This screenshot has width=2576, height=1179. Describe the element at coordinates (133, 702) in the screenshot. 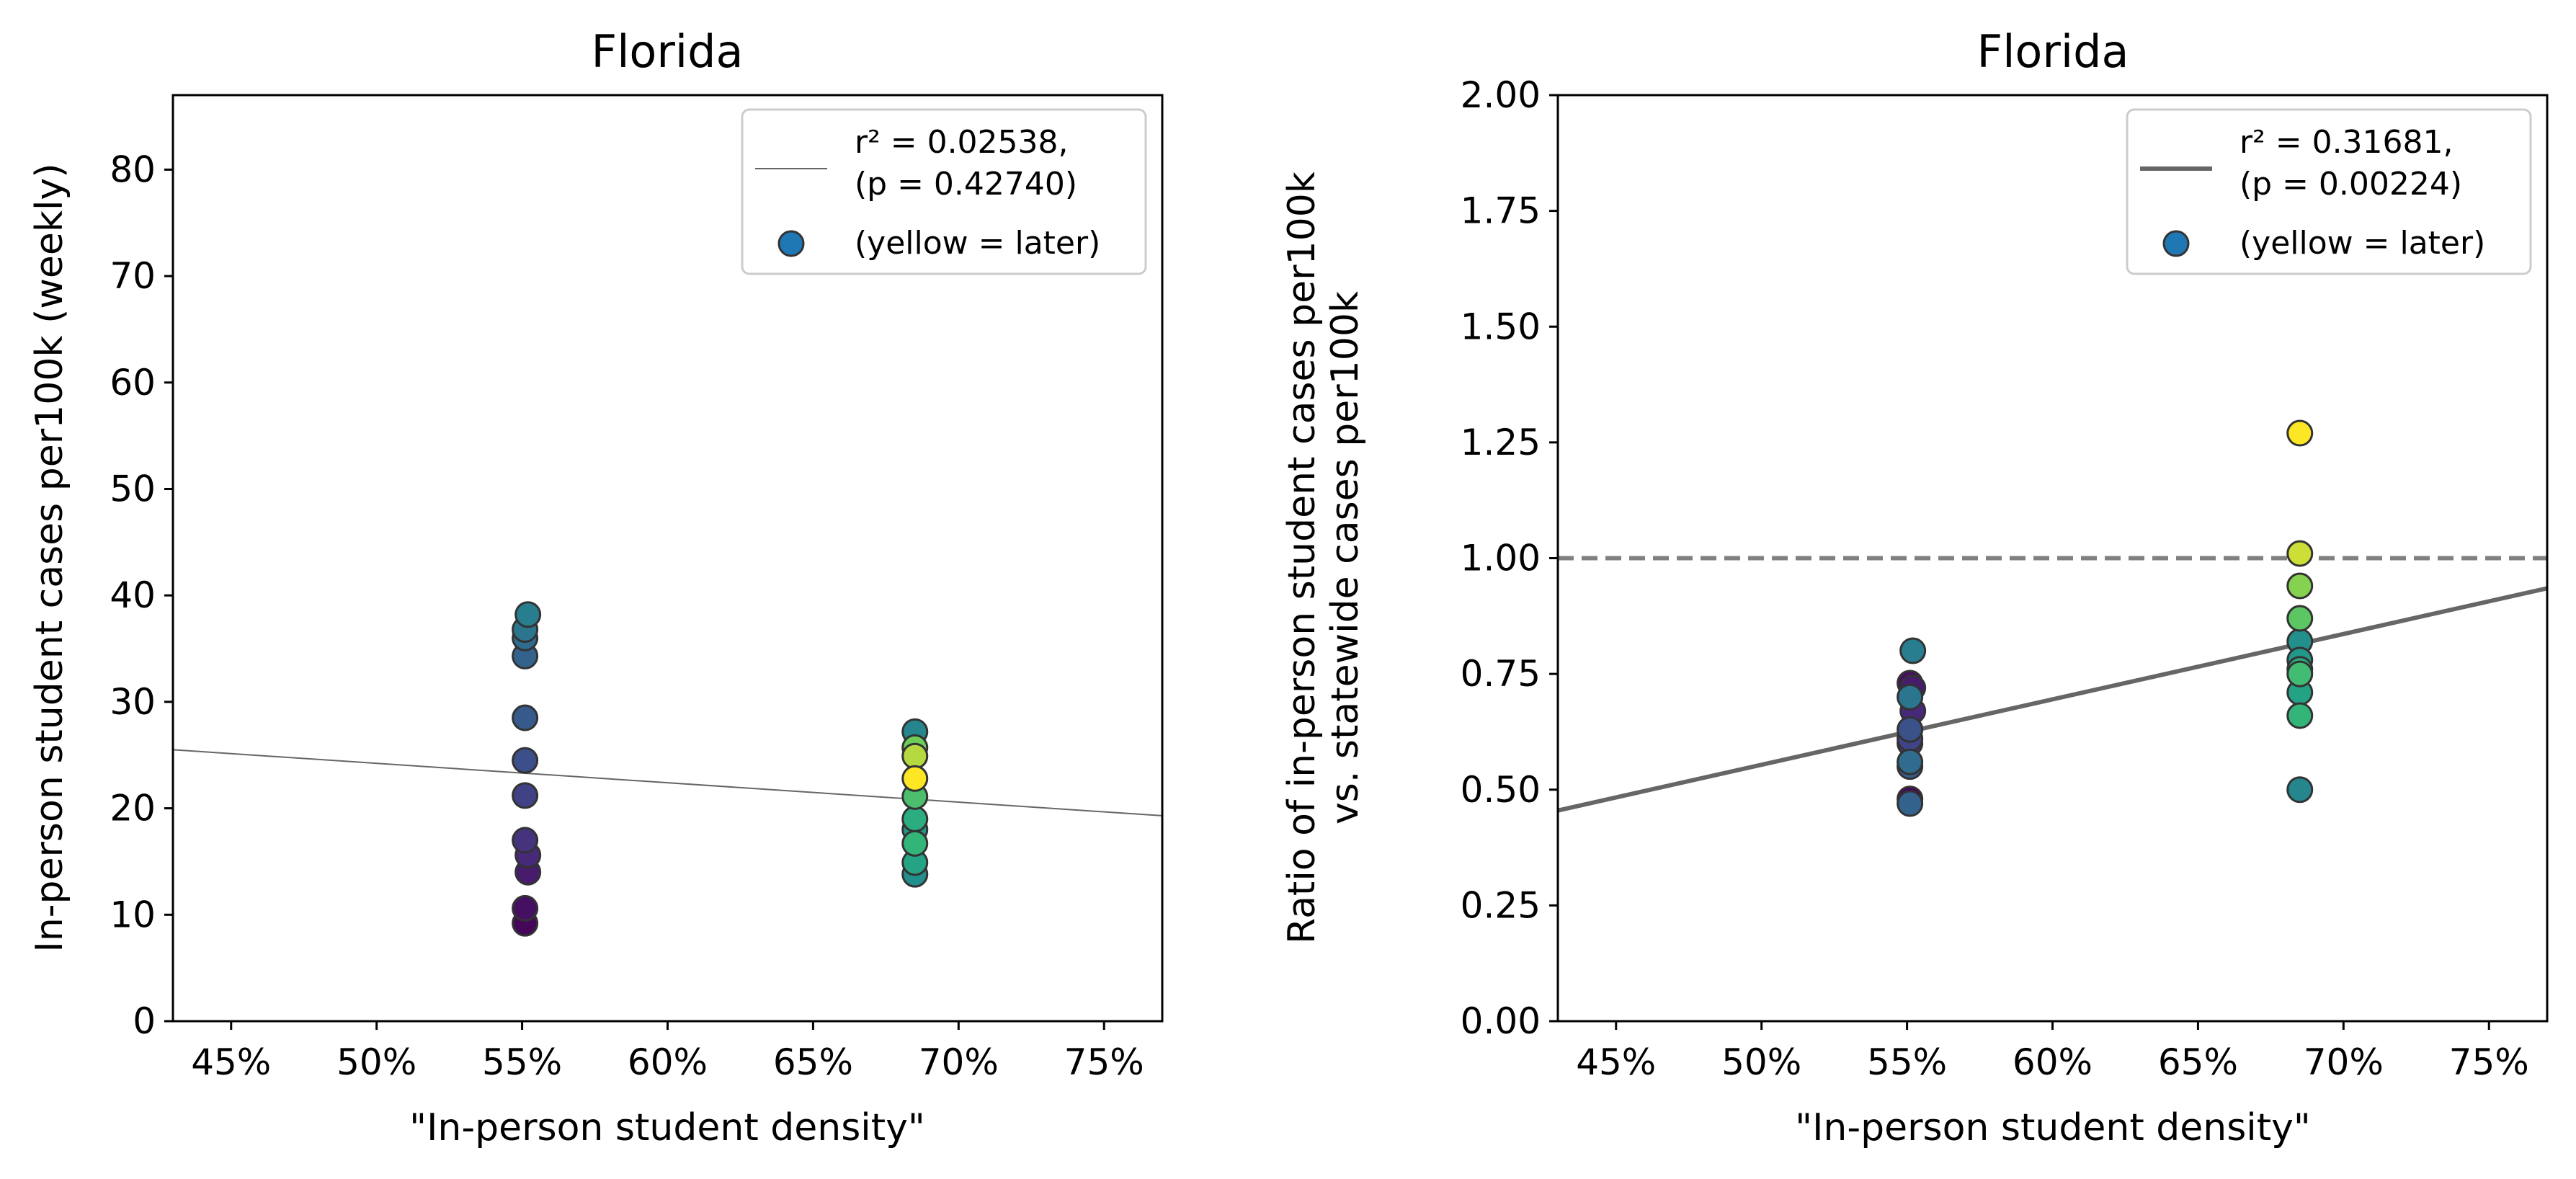

I see `y-tick-label: 30` at that location.